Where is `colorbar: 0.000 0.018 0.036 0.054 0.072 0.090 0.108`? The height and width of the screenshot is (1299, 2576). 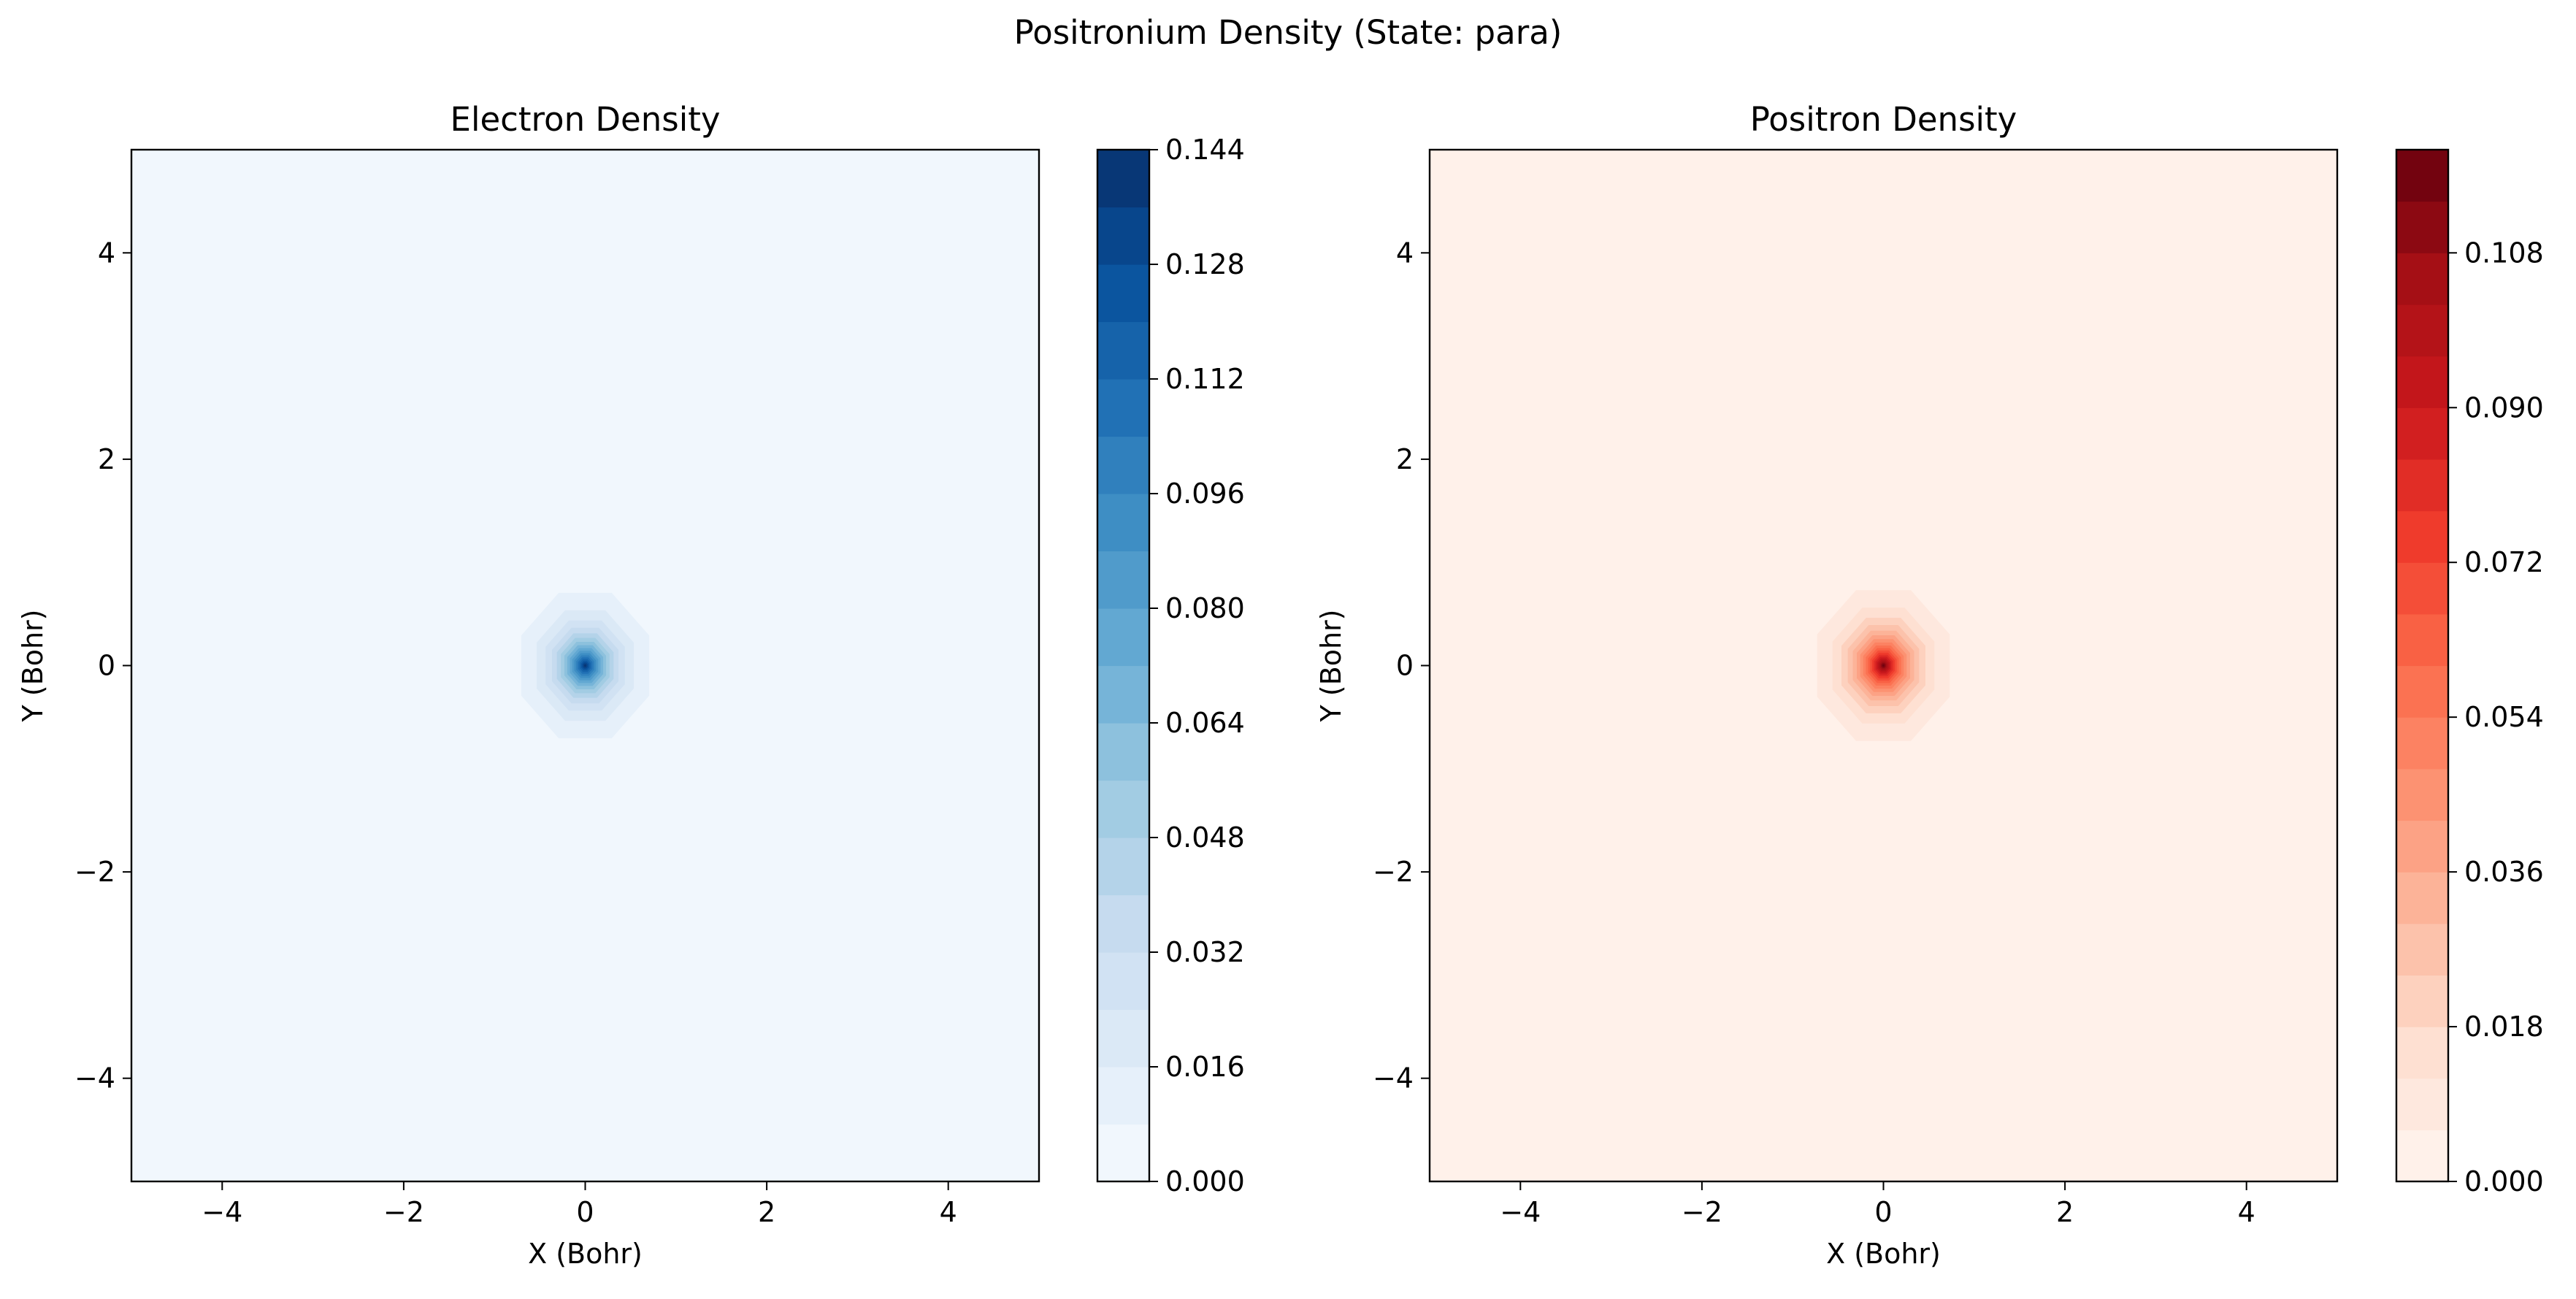
colorbar: 0.000 0.018 0.036 0.054 0.072 0.090 0.108 is located at coordinates (2469, 673).